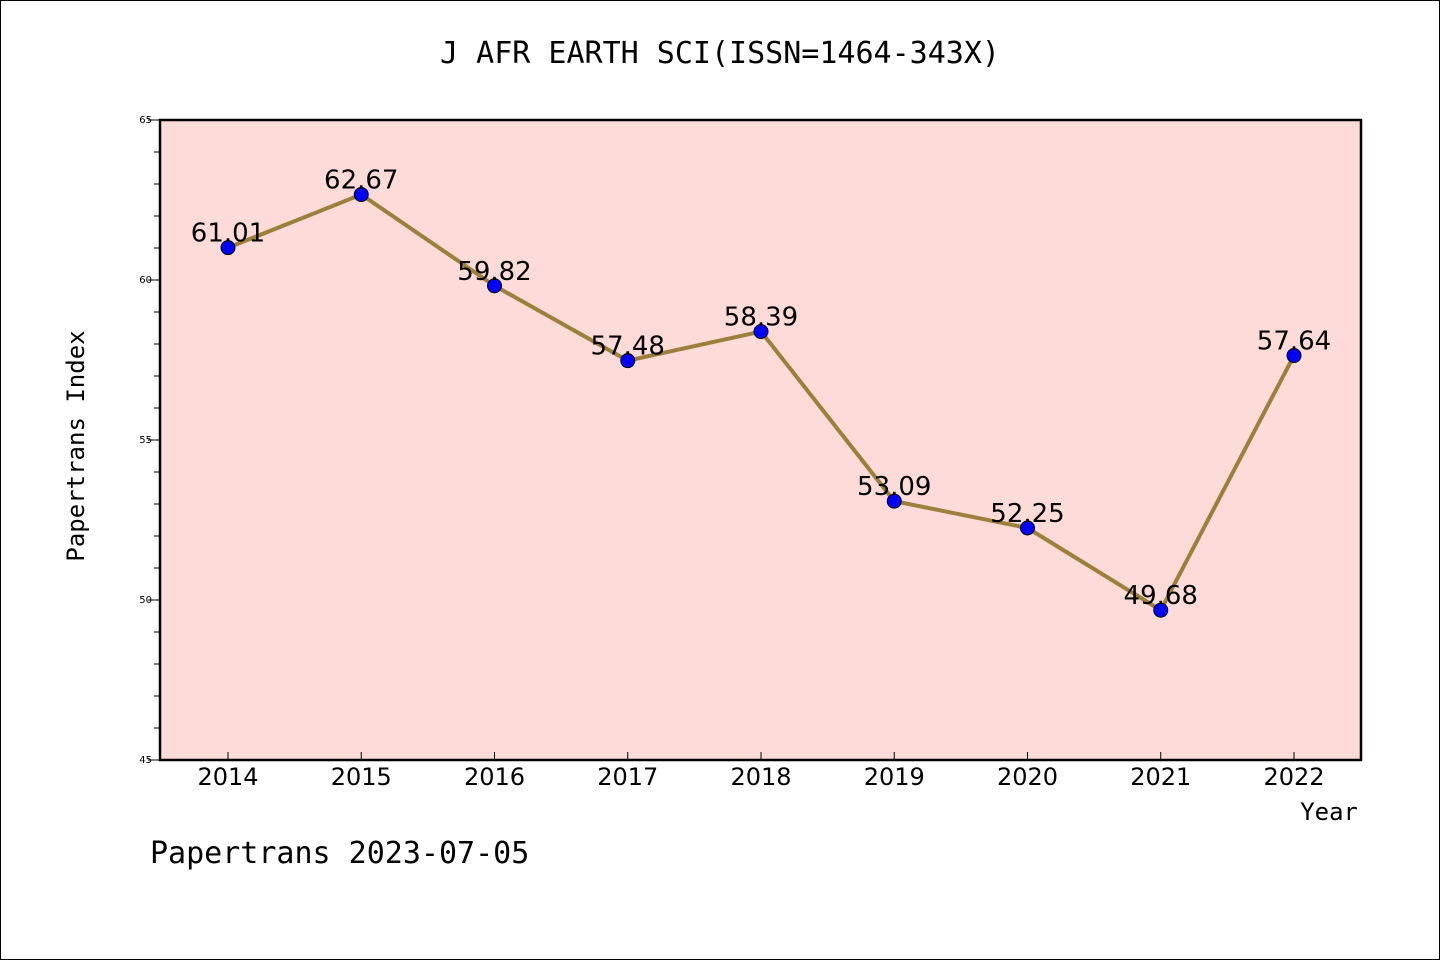  What do you see at coordinates (145, 280) in the screenshot?
I see `y-tick-label: 60` at bounding box center [145, 280].